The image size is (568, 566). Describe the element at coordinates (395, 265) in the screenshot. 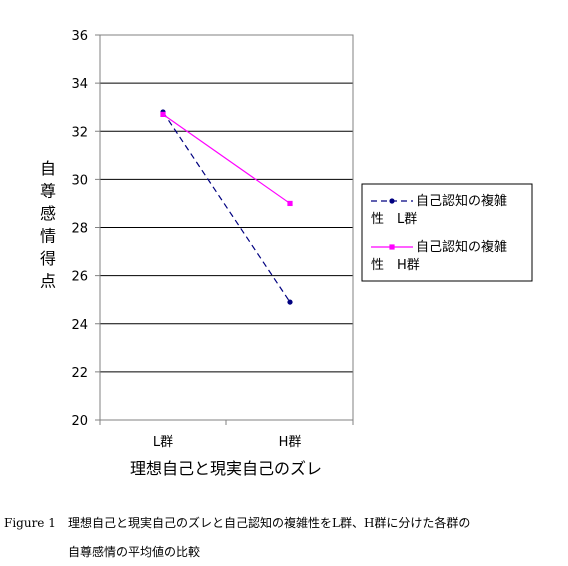

I see `legend-label-line: 性 H群` at that location.